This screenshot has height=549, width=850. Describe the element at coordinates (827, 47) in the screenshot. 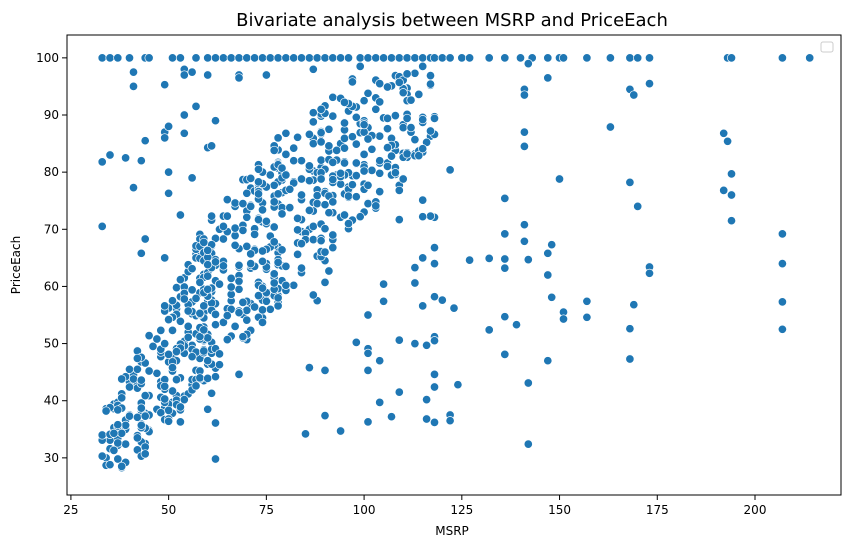

I see `legend-box` at that location.